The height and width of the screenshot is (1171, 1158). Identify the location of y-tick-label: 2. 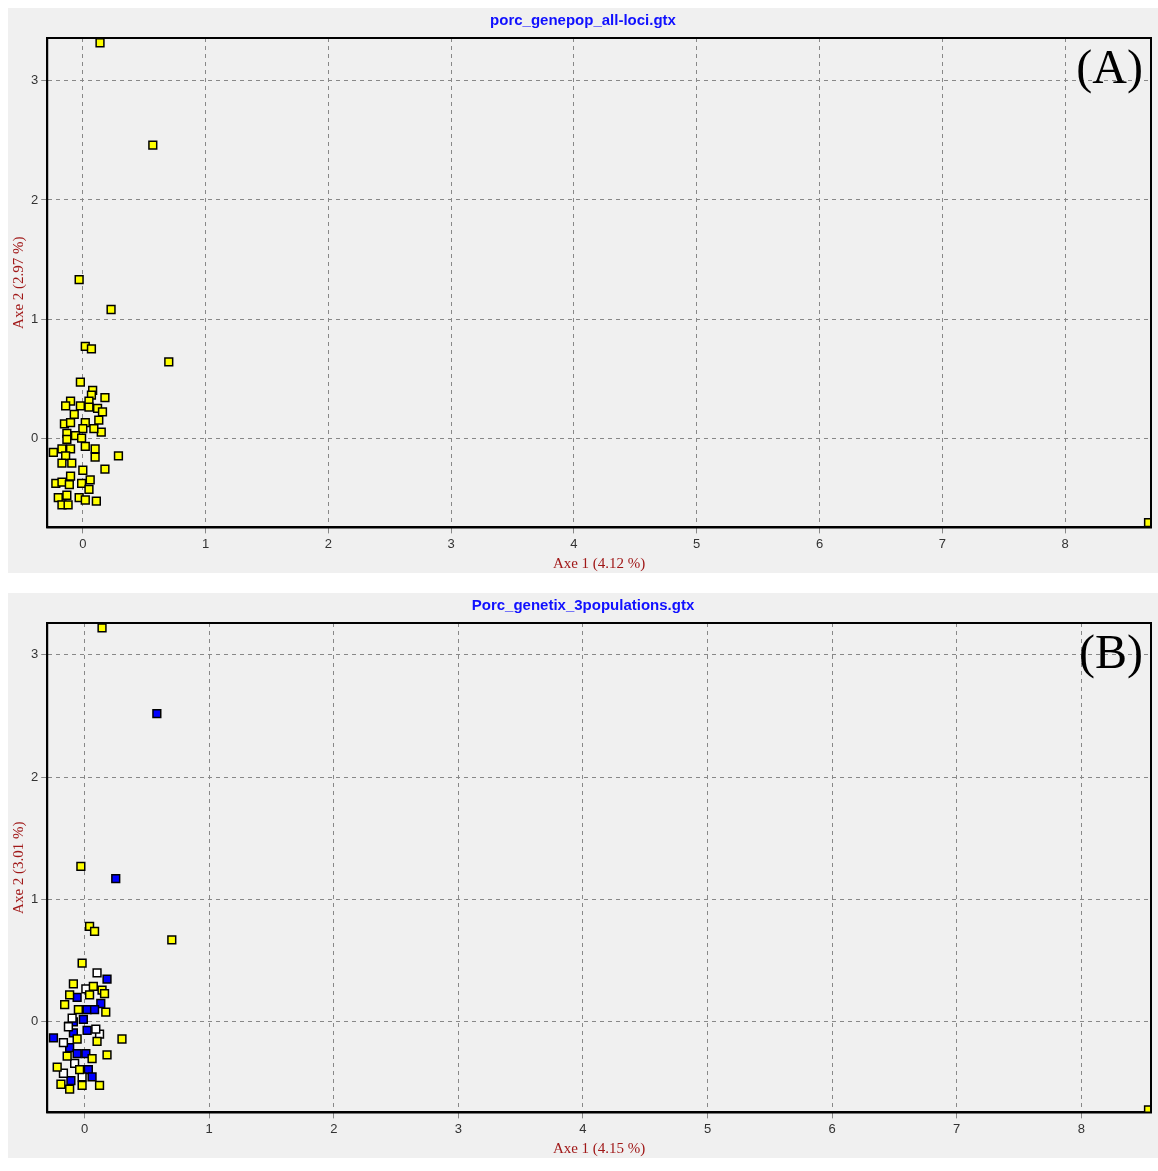
(35, 199).